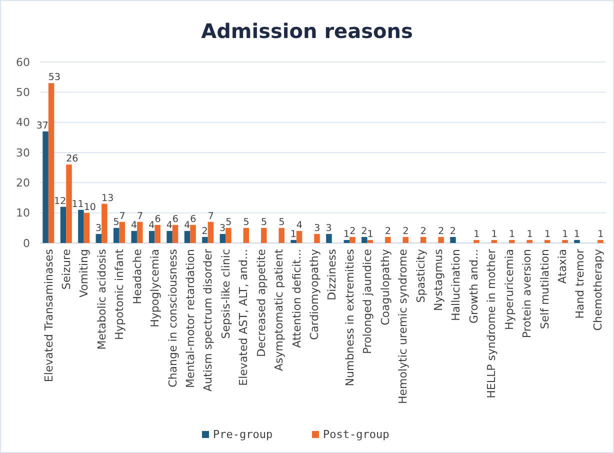  I want to click on x-tick-label: Prolonged jaundice, so click(367, 301).